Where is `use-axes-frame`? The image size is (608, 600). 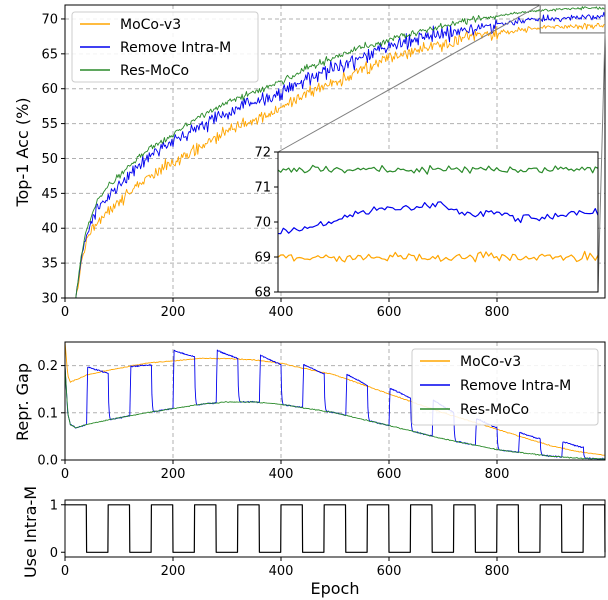
use-axes-frame is located at coordinates (335, 528).